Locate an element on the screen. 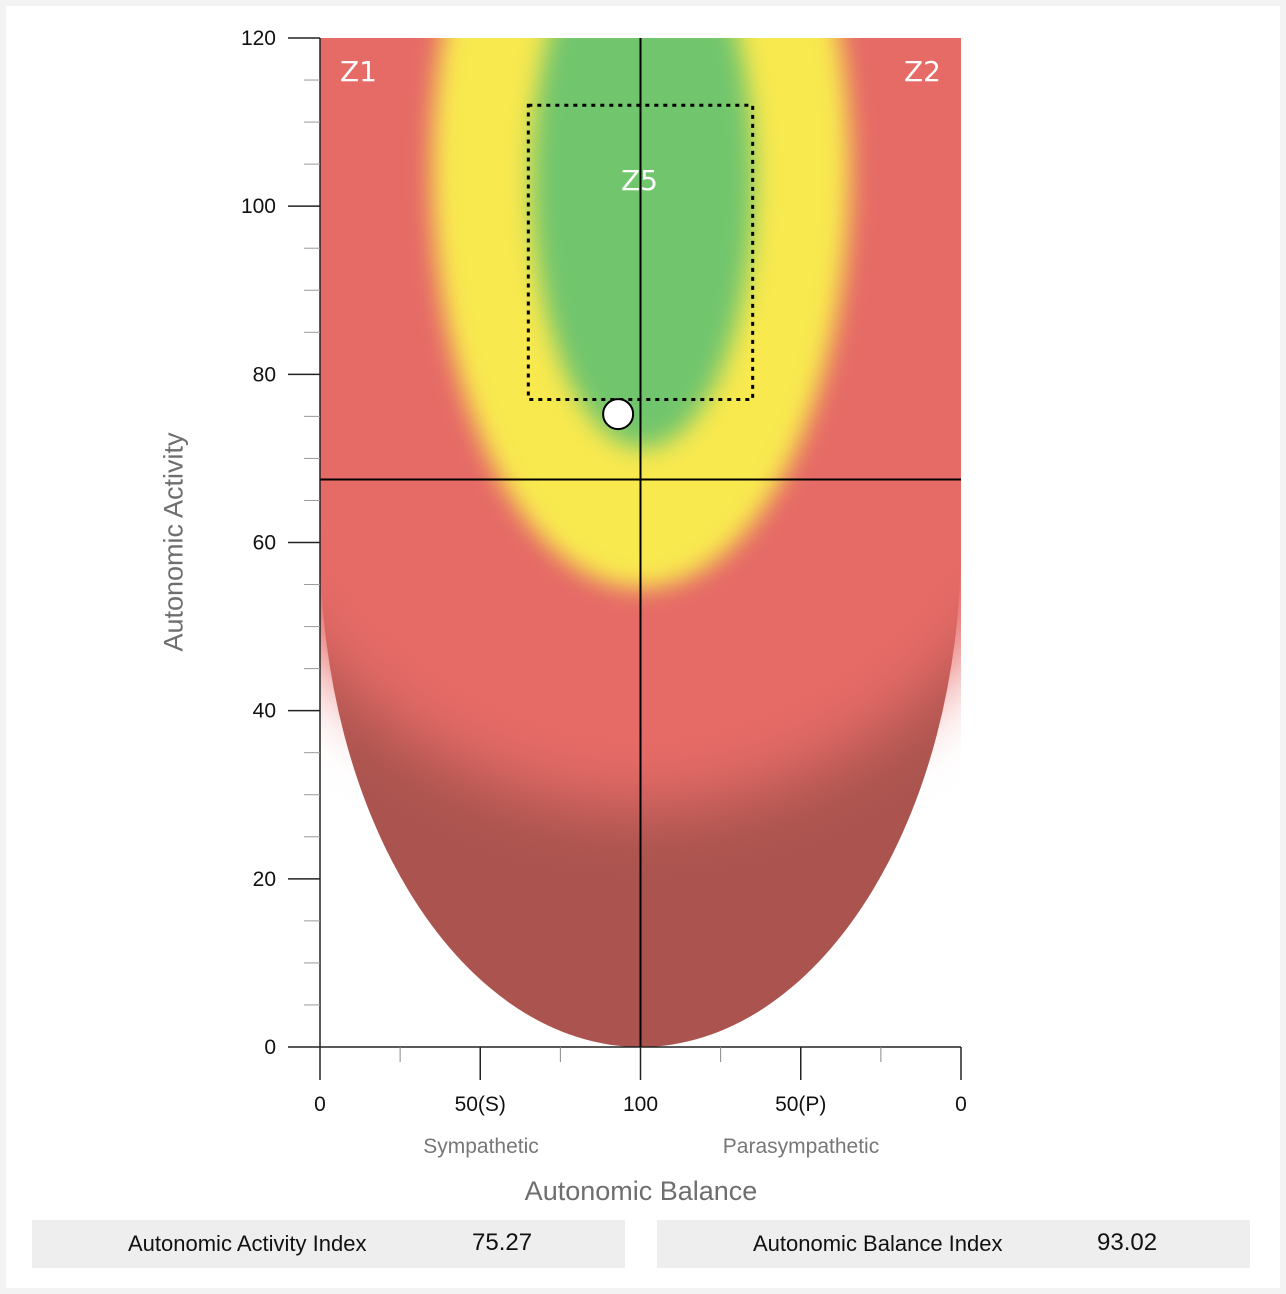 This screenshot has width=1286, height=1294. data-point is located at coordinates (618, 414).